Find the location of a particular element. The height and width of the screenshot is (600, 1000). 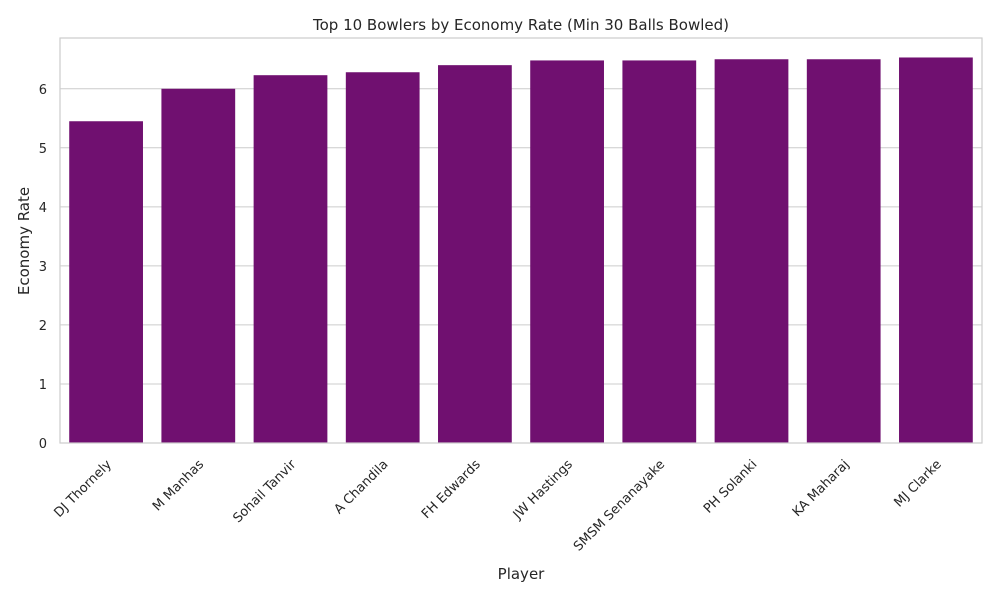

y-tick-label: 5 is located at coordinates (43, 149).